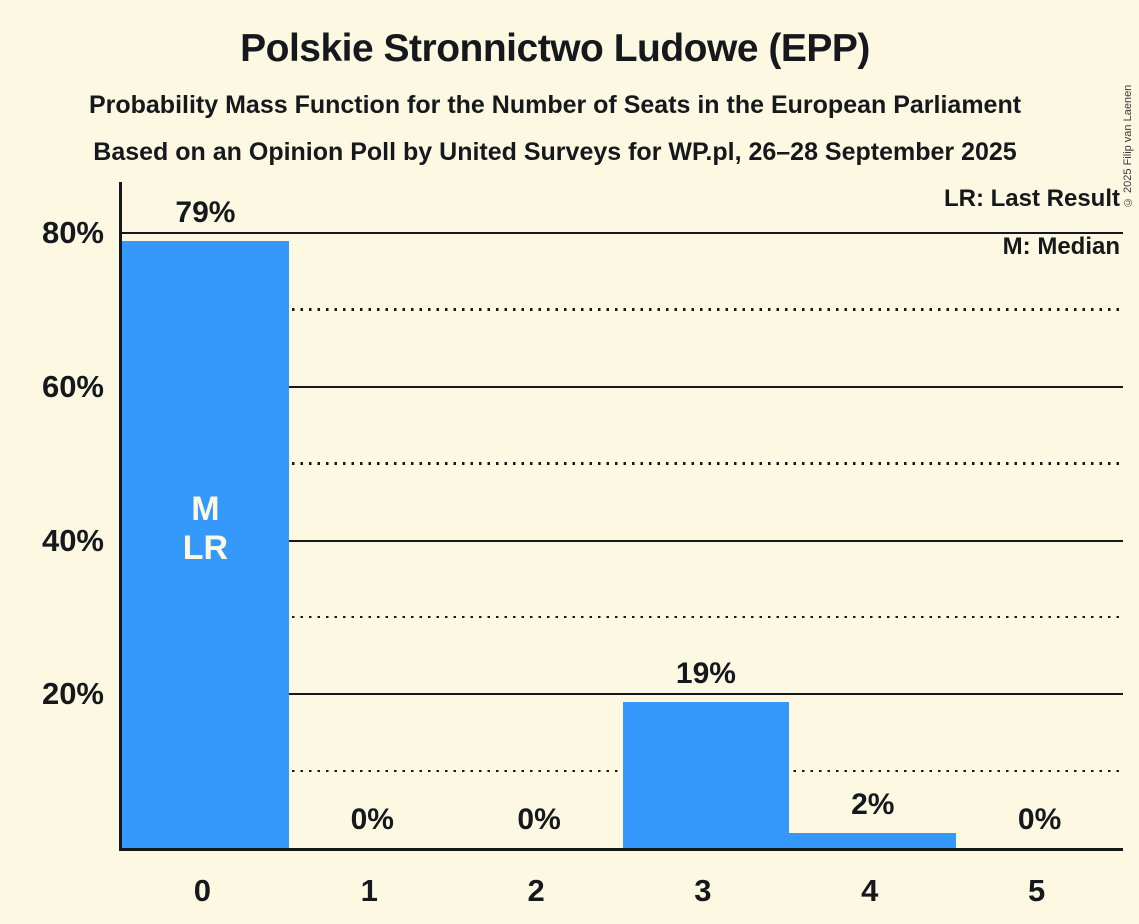 The width and height of the screenshot is (1139, 924). I want to click on legend-median: M: Median, so click(1061, 246).